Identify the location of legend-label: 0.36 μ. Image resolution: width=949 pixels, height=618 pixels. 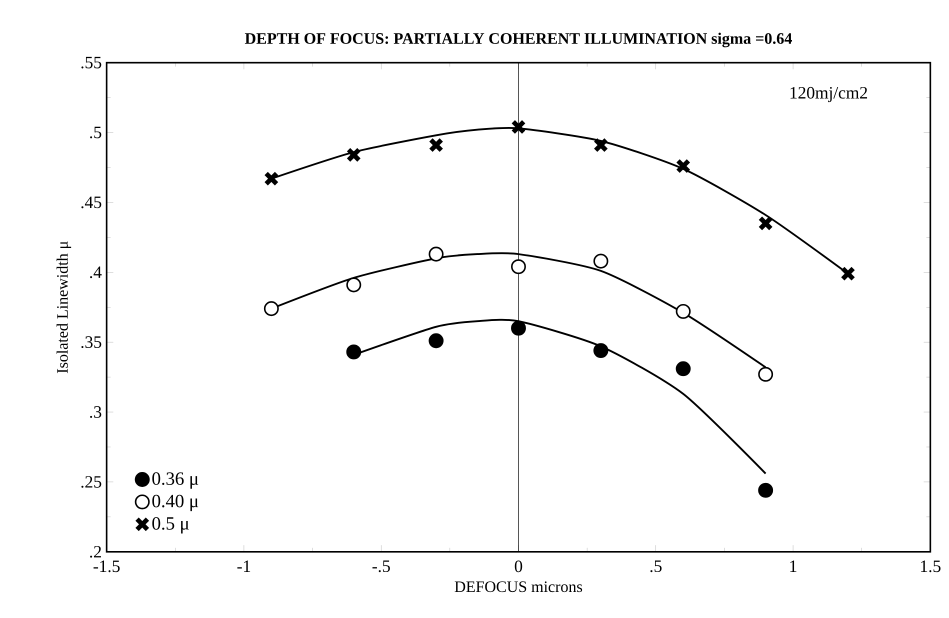
(175, 480).